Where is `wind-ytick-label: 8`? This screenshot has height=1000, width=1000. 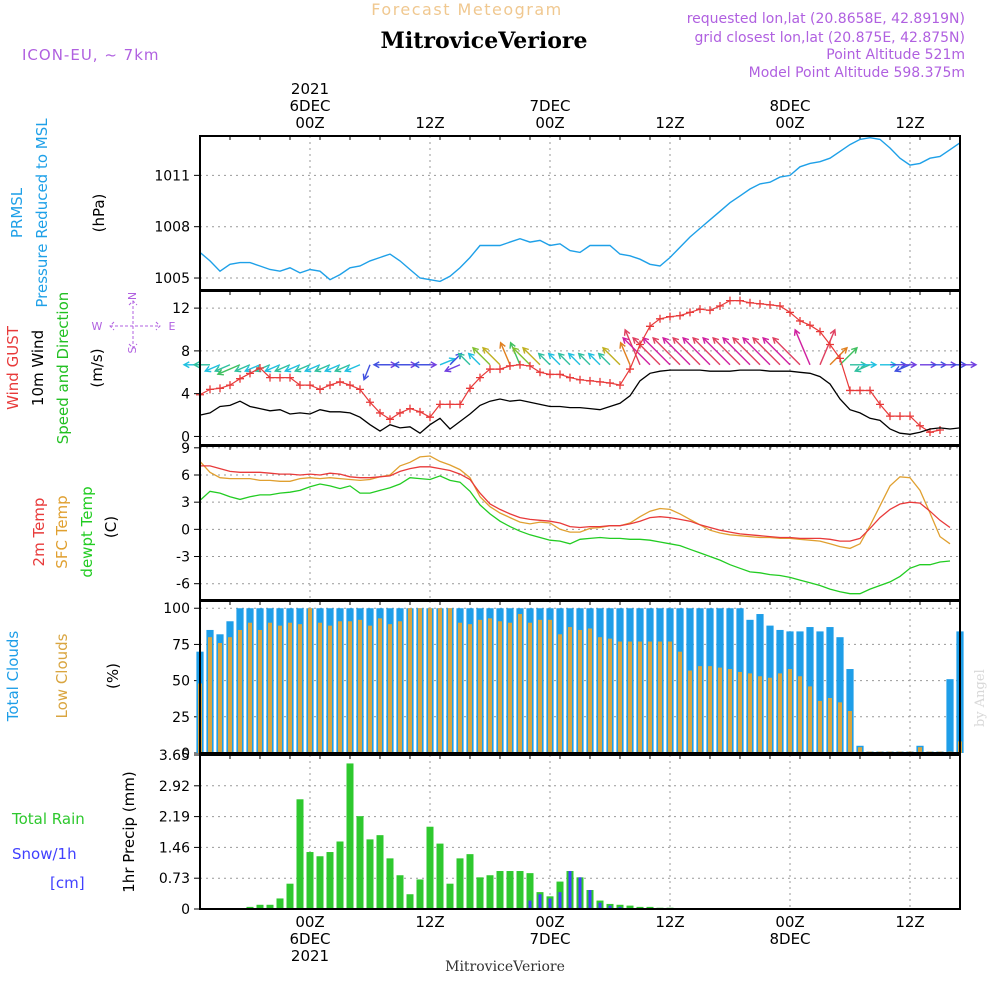 wind-ytick-label: 8 is located at coordinates (185, 352).